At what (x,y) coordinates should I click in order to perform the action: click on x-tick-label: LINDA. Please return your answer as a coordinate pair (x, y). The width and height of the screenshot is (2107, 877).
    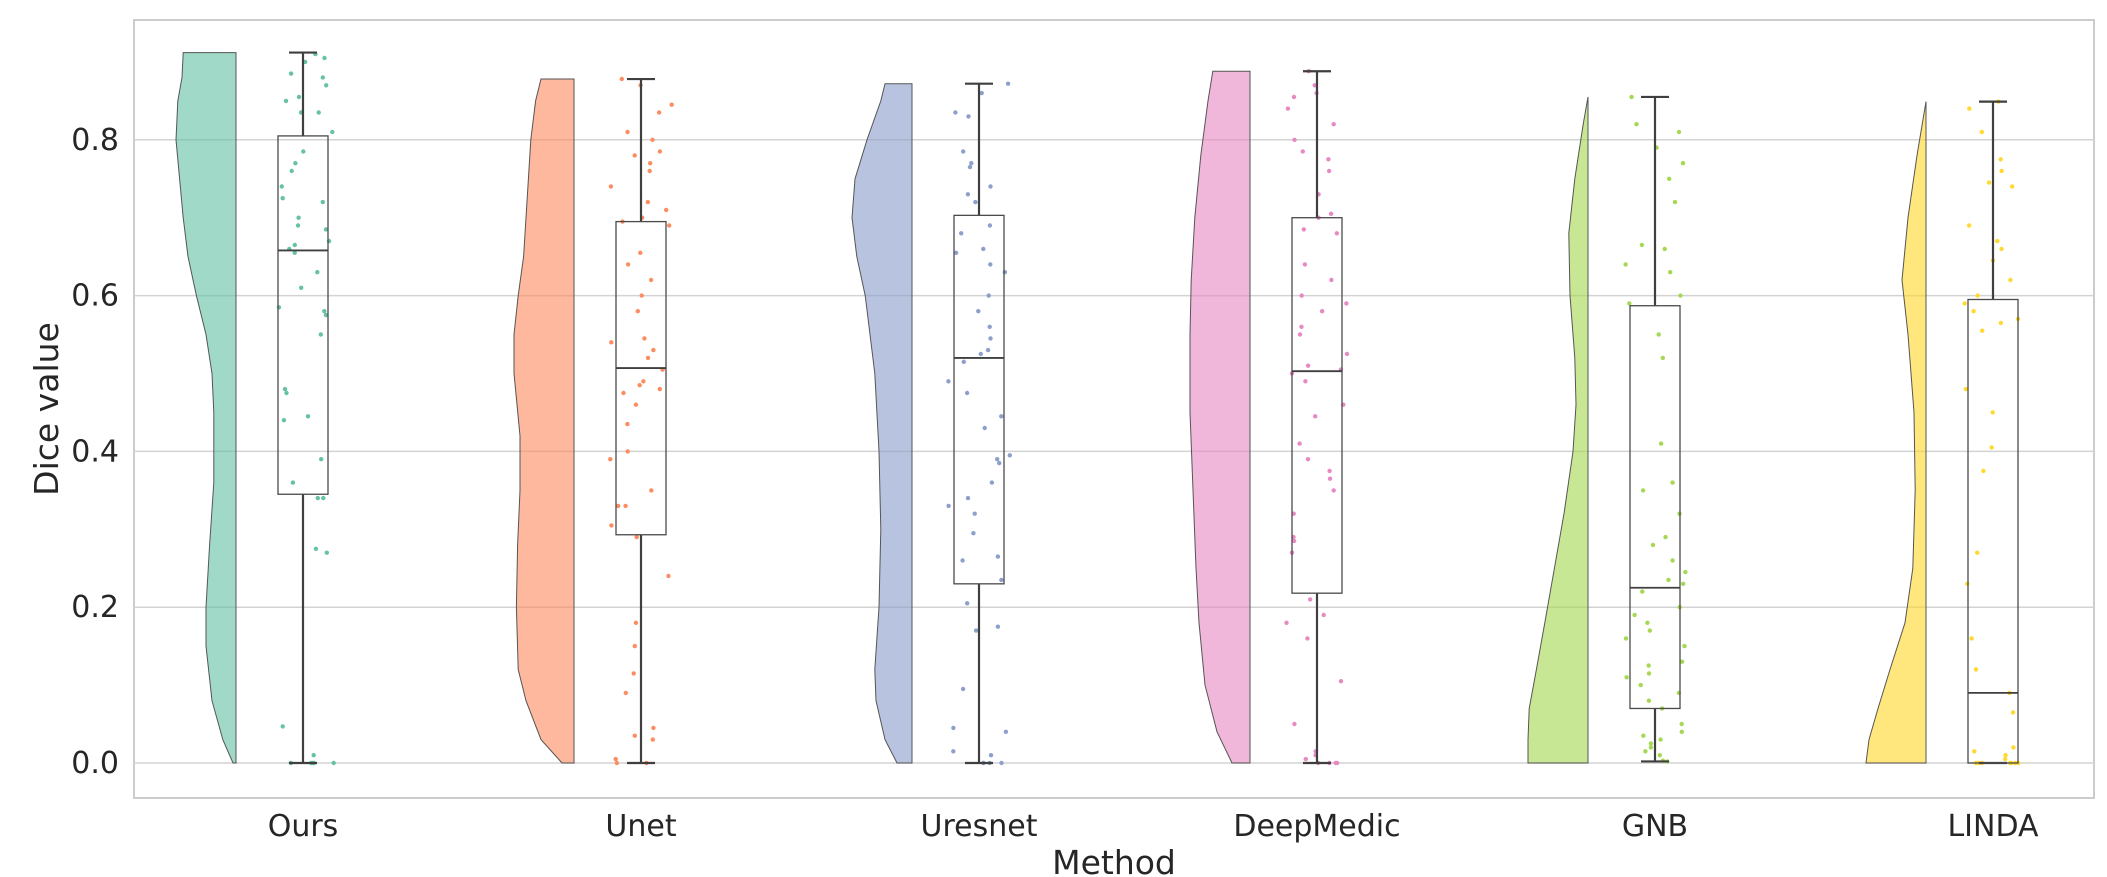
    Looking at the image, I should click on (1993, 826).